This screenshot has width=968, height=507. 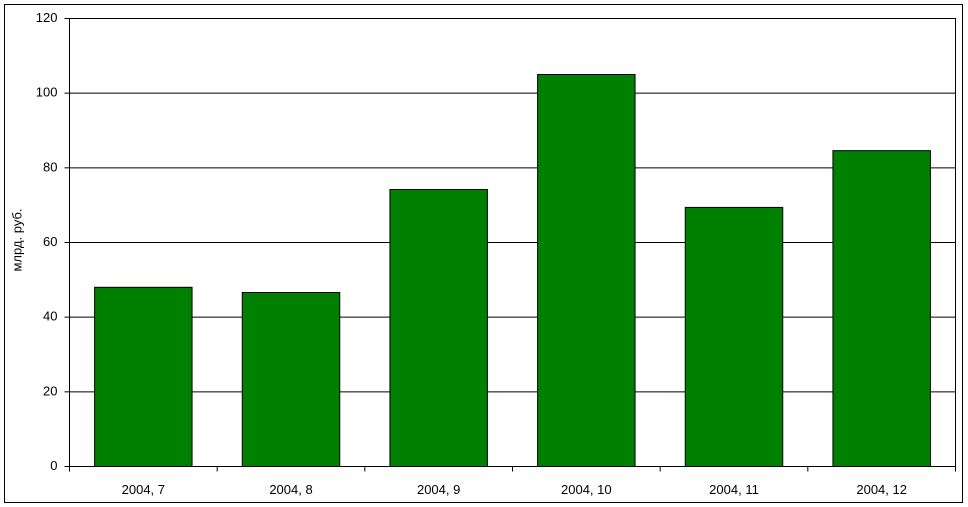 I want to click on x-tick-label: 2004, 11, so click(x=734, y=489).